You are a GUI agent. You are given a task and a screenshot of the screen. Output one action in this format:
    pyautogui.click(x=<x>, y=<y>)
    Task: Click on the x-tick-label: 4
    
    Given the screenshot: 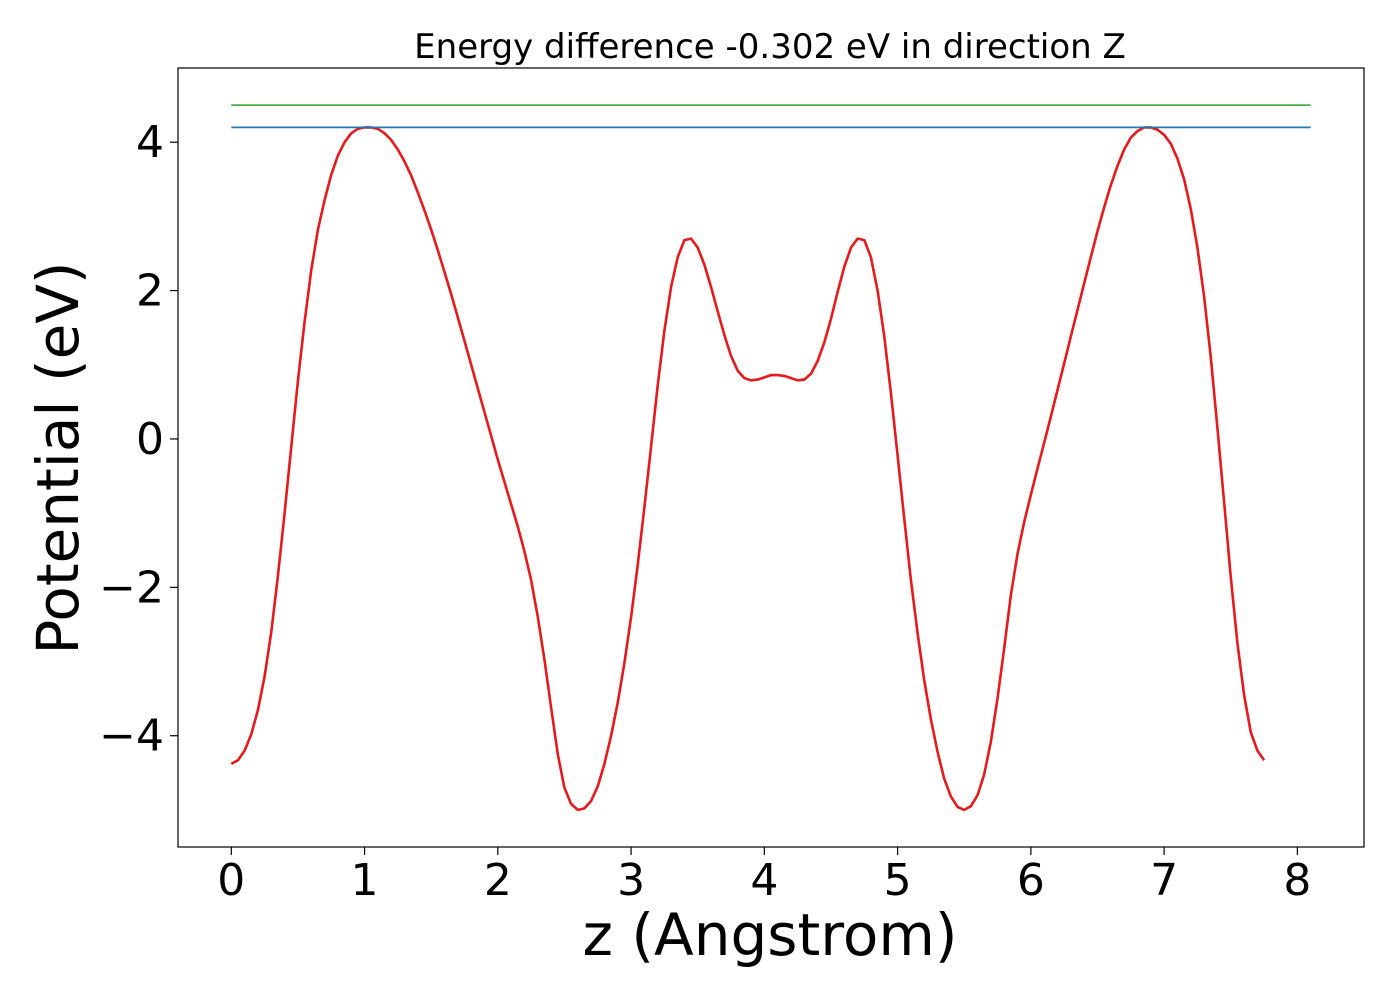 What is the action you would take?
    pyautogui.click(x=764, y=880)
    